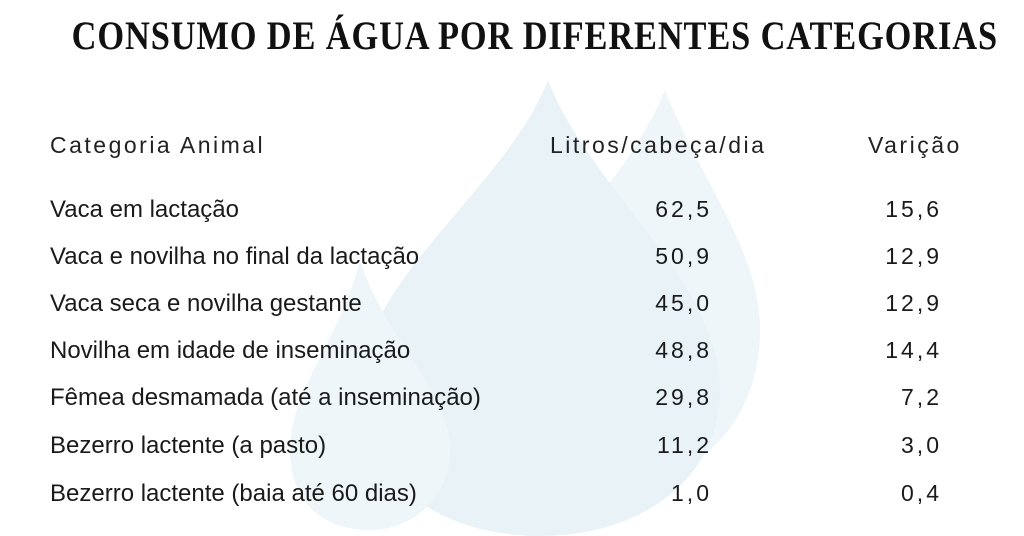 Image resolution: width=1024 pixels, height=536 pixels. Describe the element at coordinates (512, 357) in the screenshot. I see `table-row: Novilha em idade de inseminação 48,8 14,4` at that location.